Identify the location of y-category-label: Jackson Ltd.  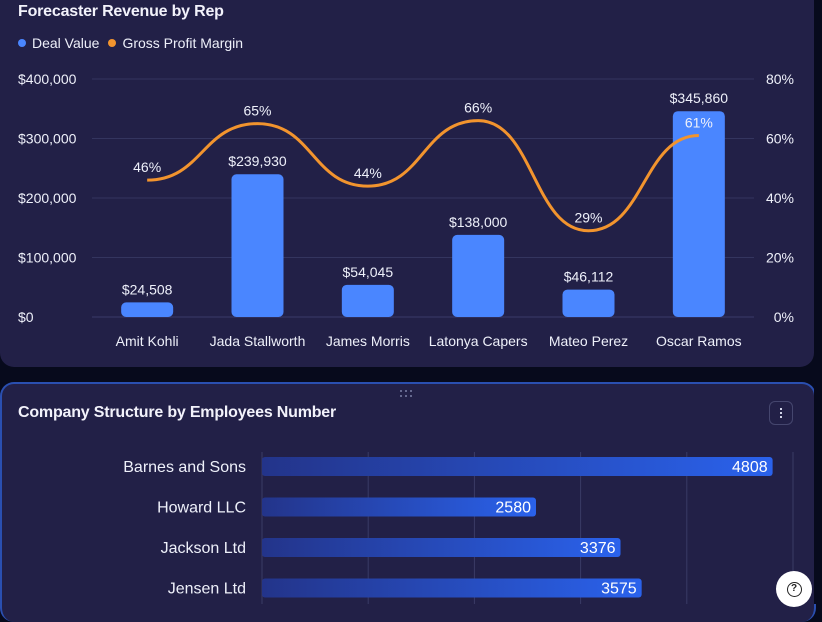
(203, 548).